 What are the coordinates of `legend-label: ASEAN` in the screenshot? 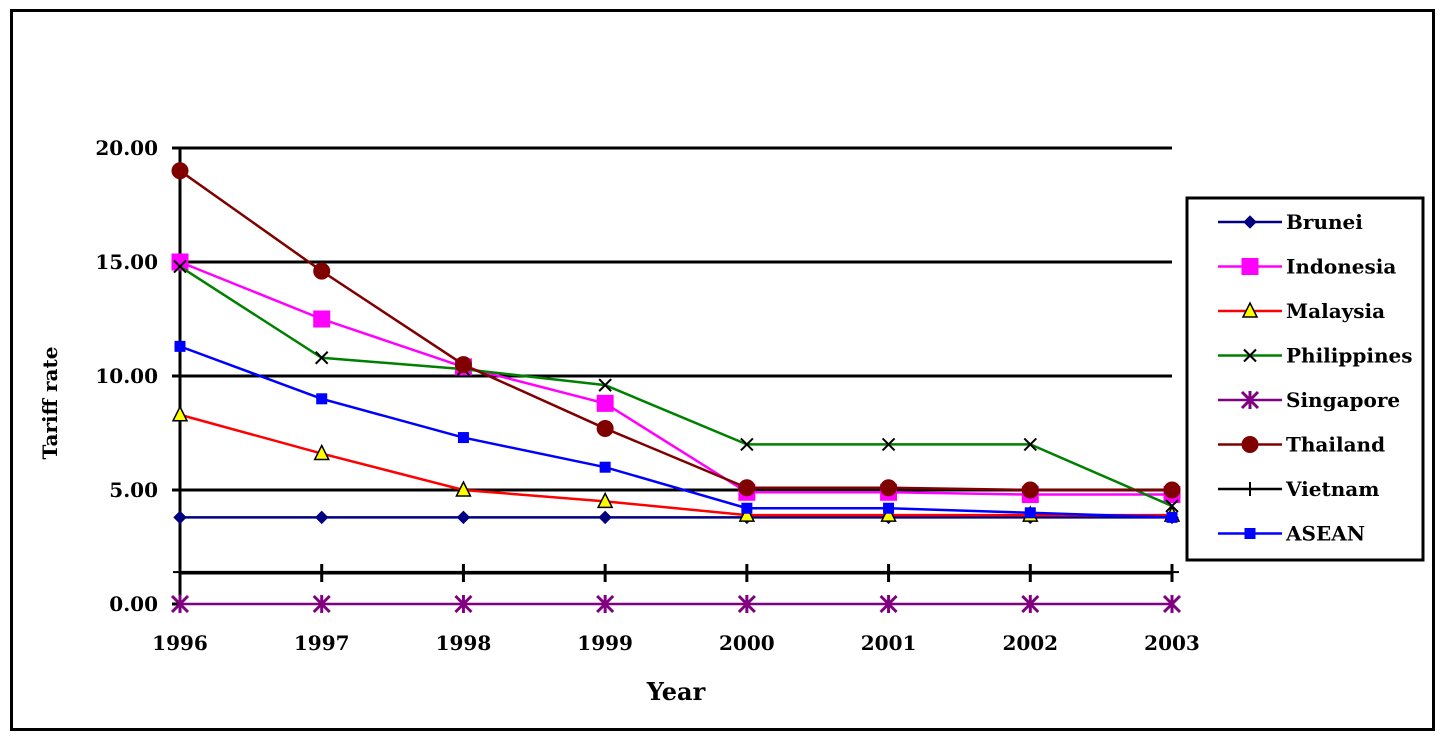 It's located at (1325, 534).